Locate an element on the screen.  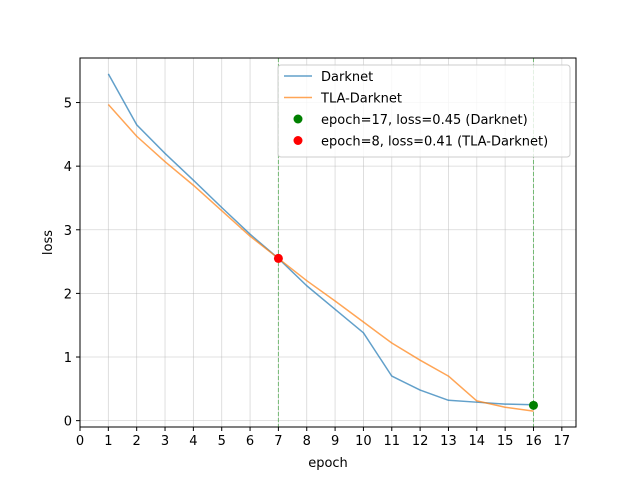
x-tick-label: 14 is located at coordinates (477, 441).